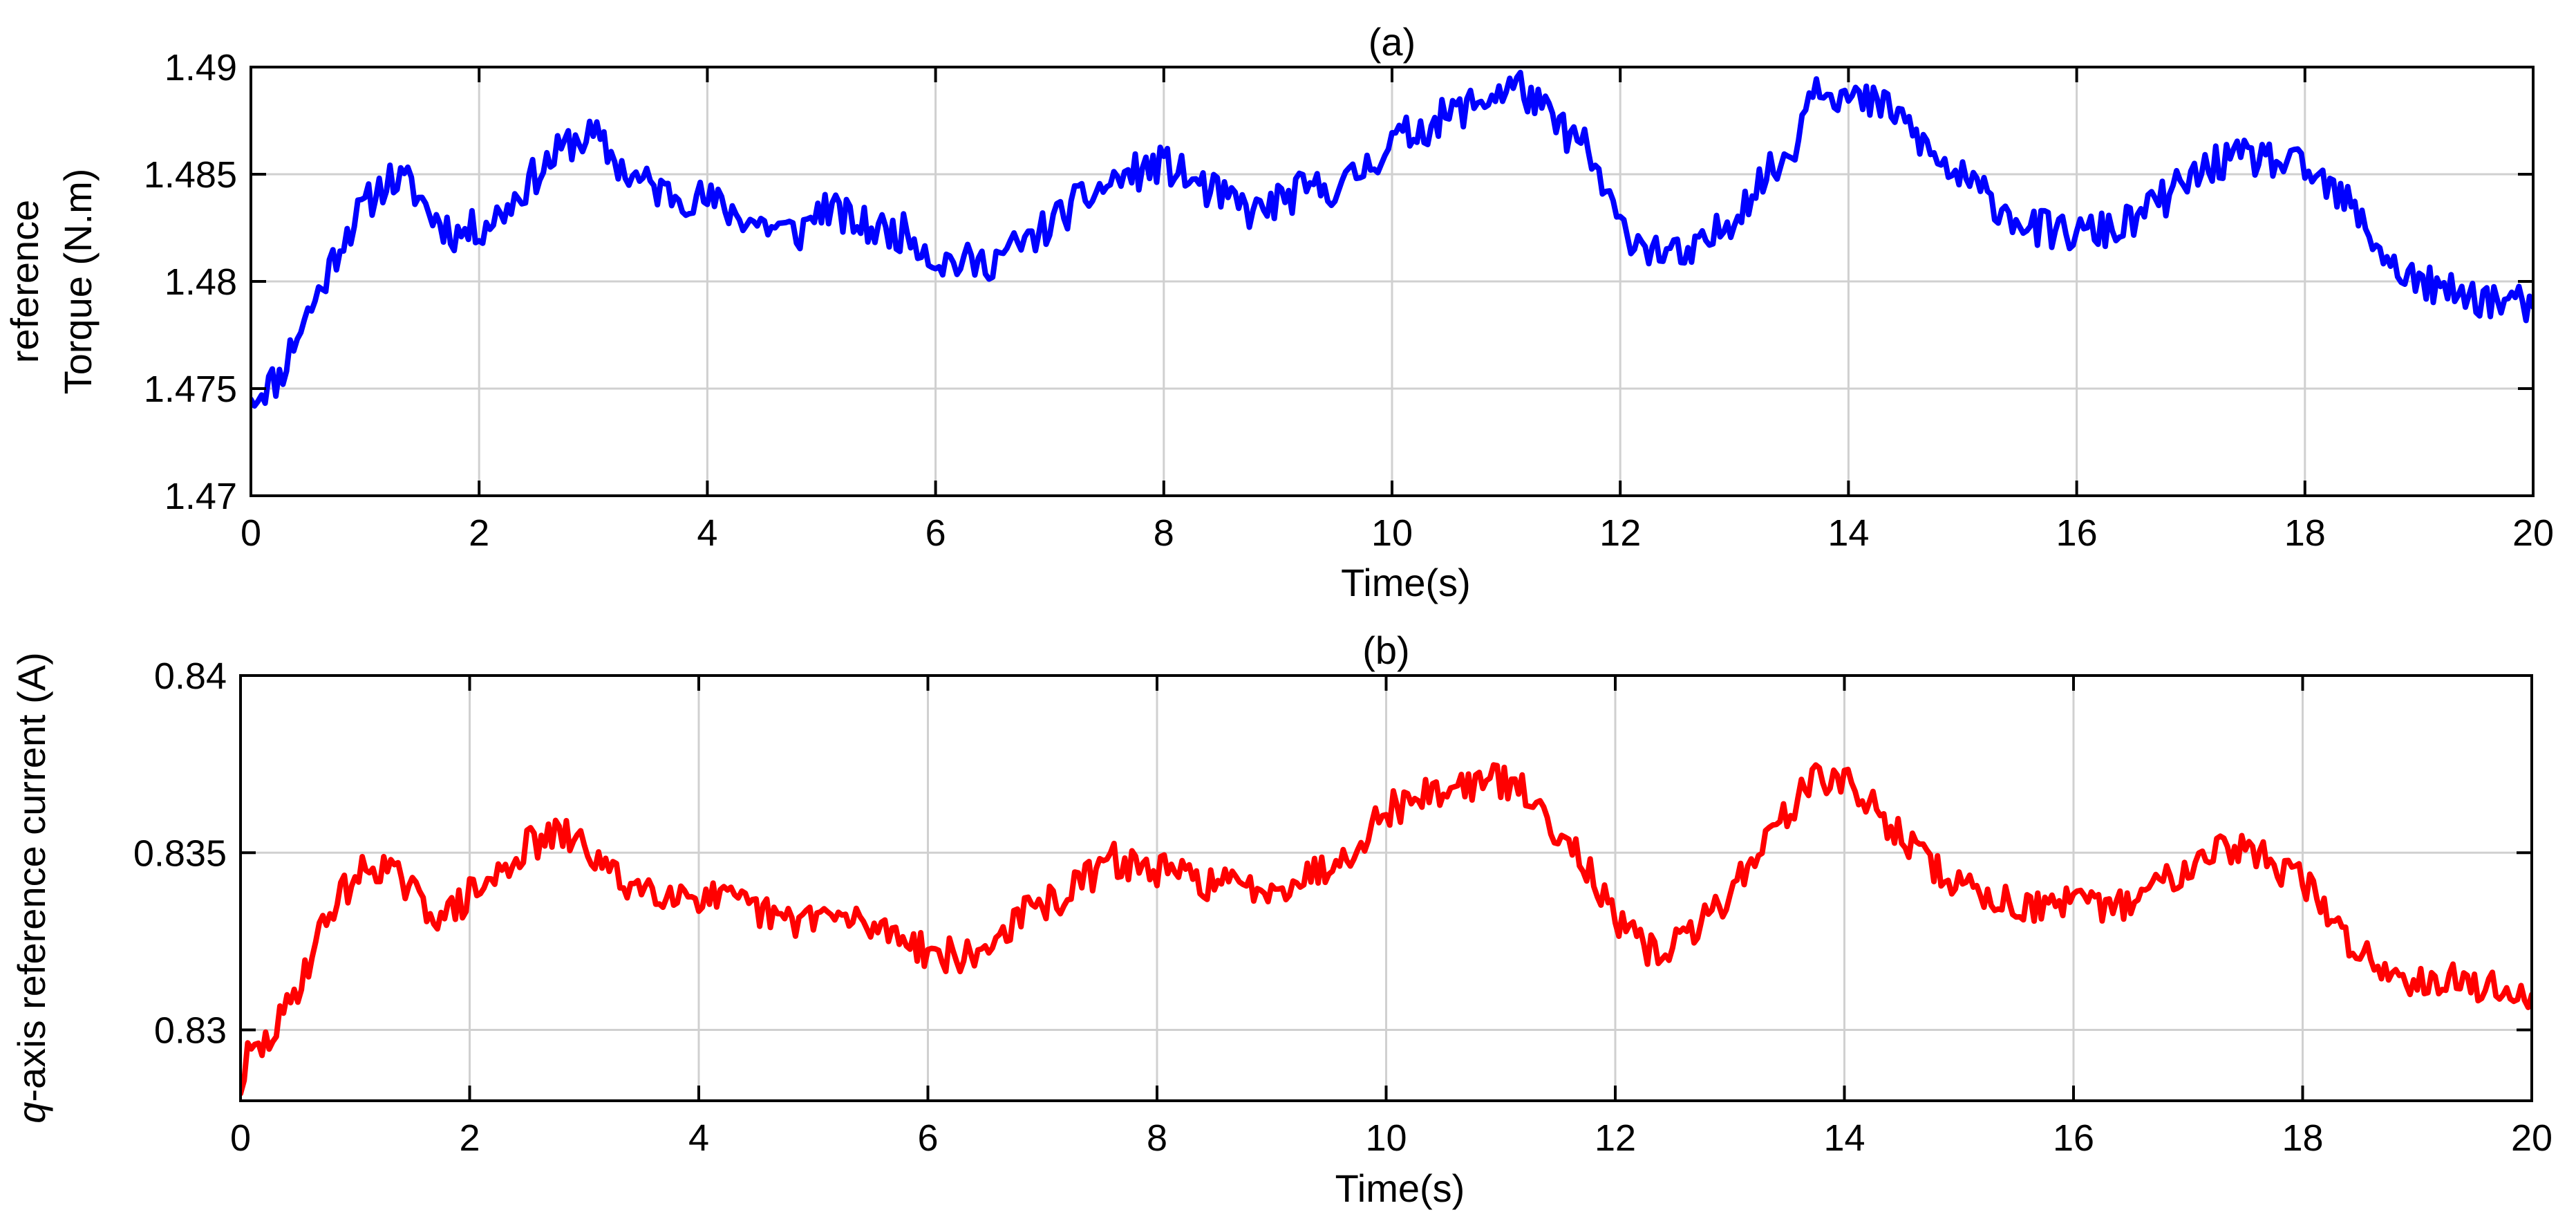 The image size is (2576, 1219). Describe the element at coordinates (1844, 1138) in the screenshot. I see `x-tick-label-b: 14` at that location.